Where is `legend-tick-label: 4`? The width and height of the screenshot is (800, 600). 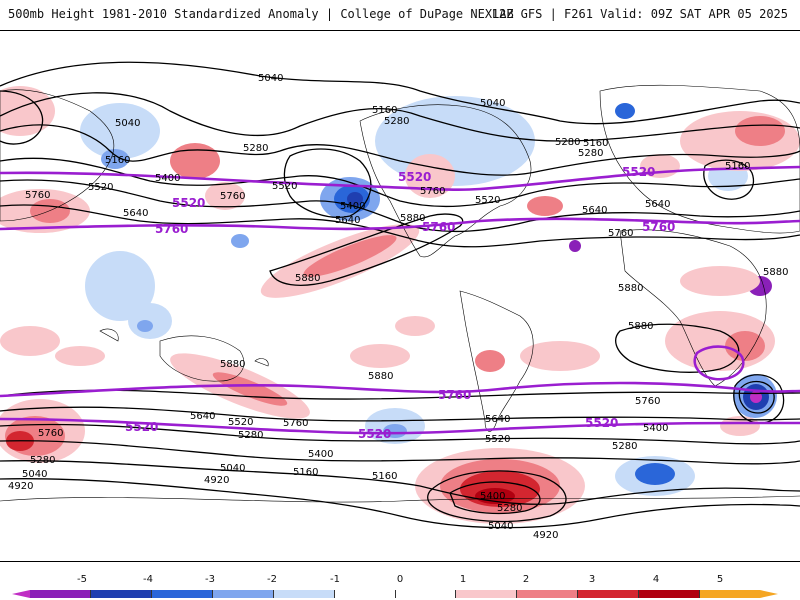
legend-tick-label: 4 is located at coordinates (656, 579).